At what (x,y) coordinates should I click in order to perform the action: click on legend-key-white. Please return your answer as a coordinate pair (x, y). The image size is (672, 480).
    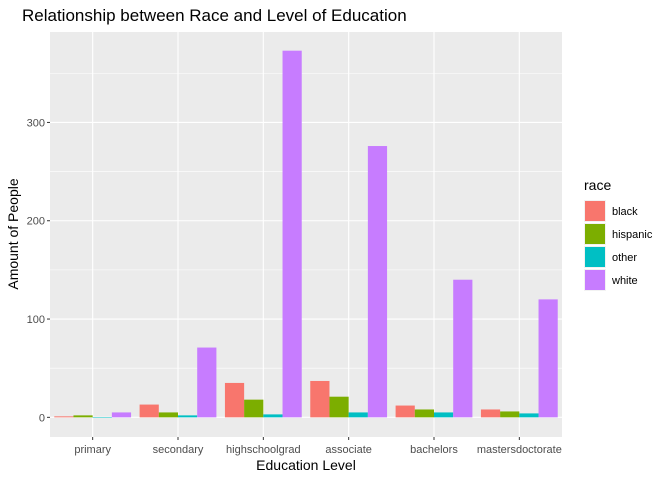
    Looking at the image, I should click on (595, 280).